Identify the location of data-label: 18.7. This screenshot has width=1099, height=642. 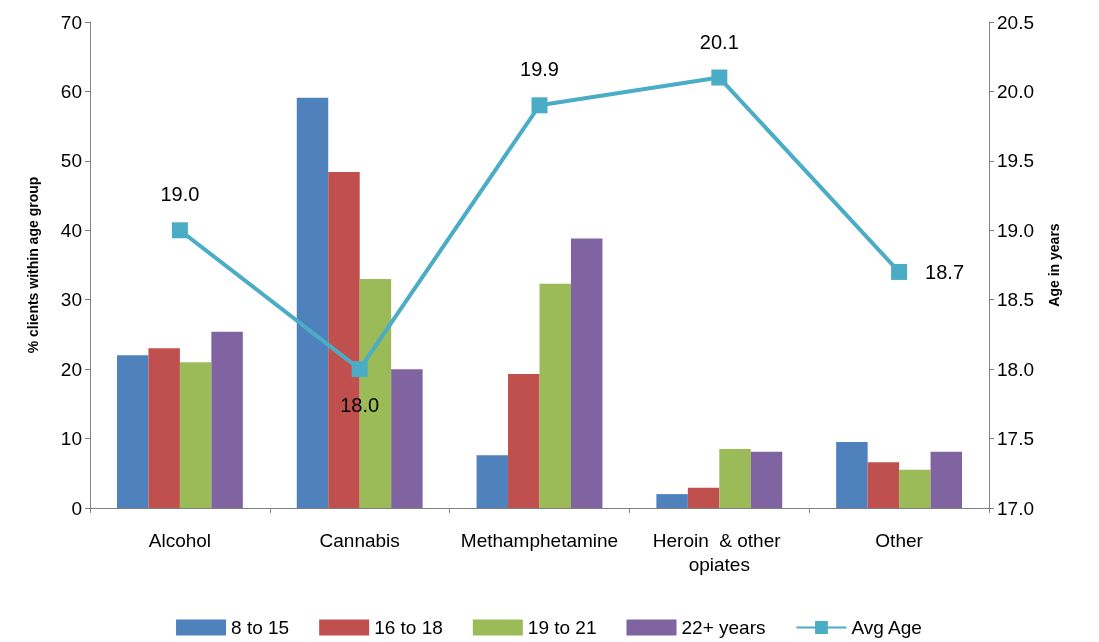
(945, 271).